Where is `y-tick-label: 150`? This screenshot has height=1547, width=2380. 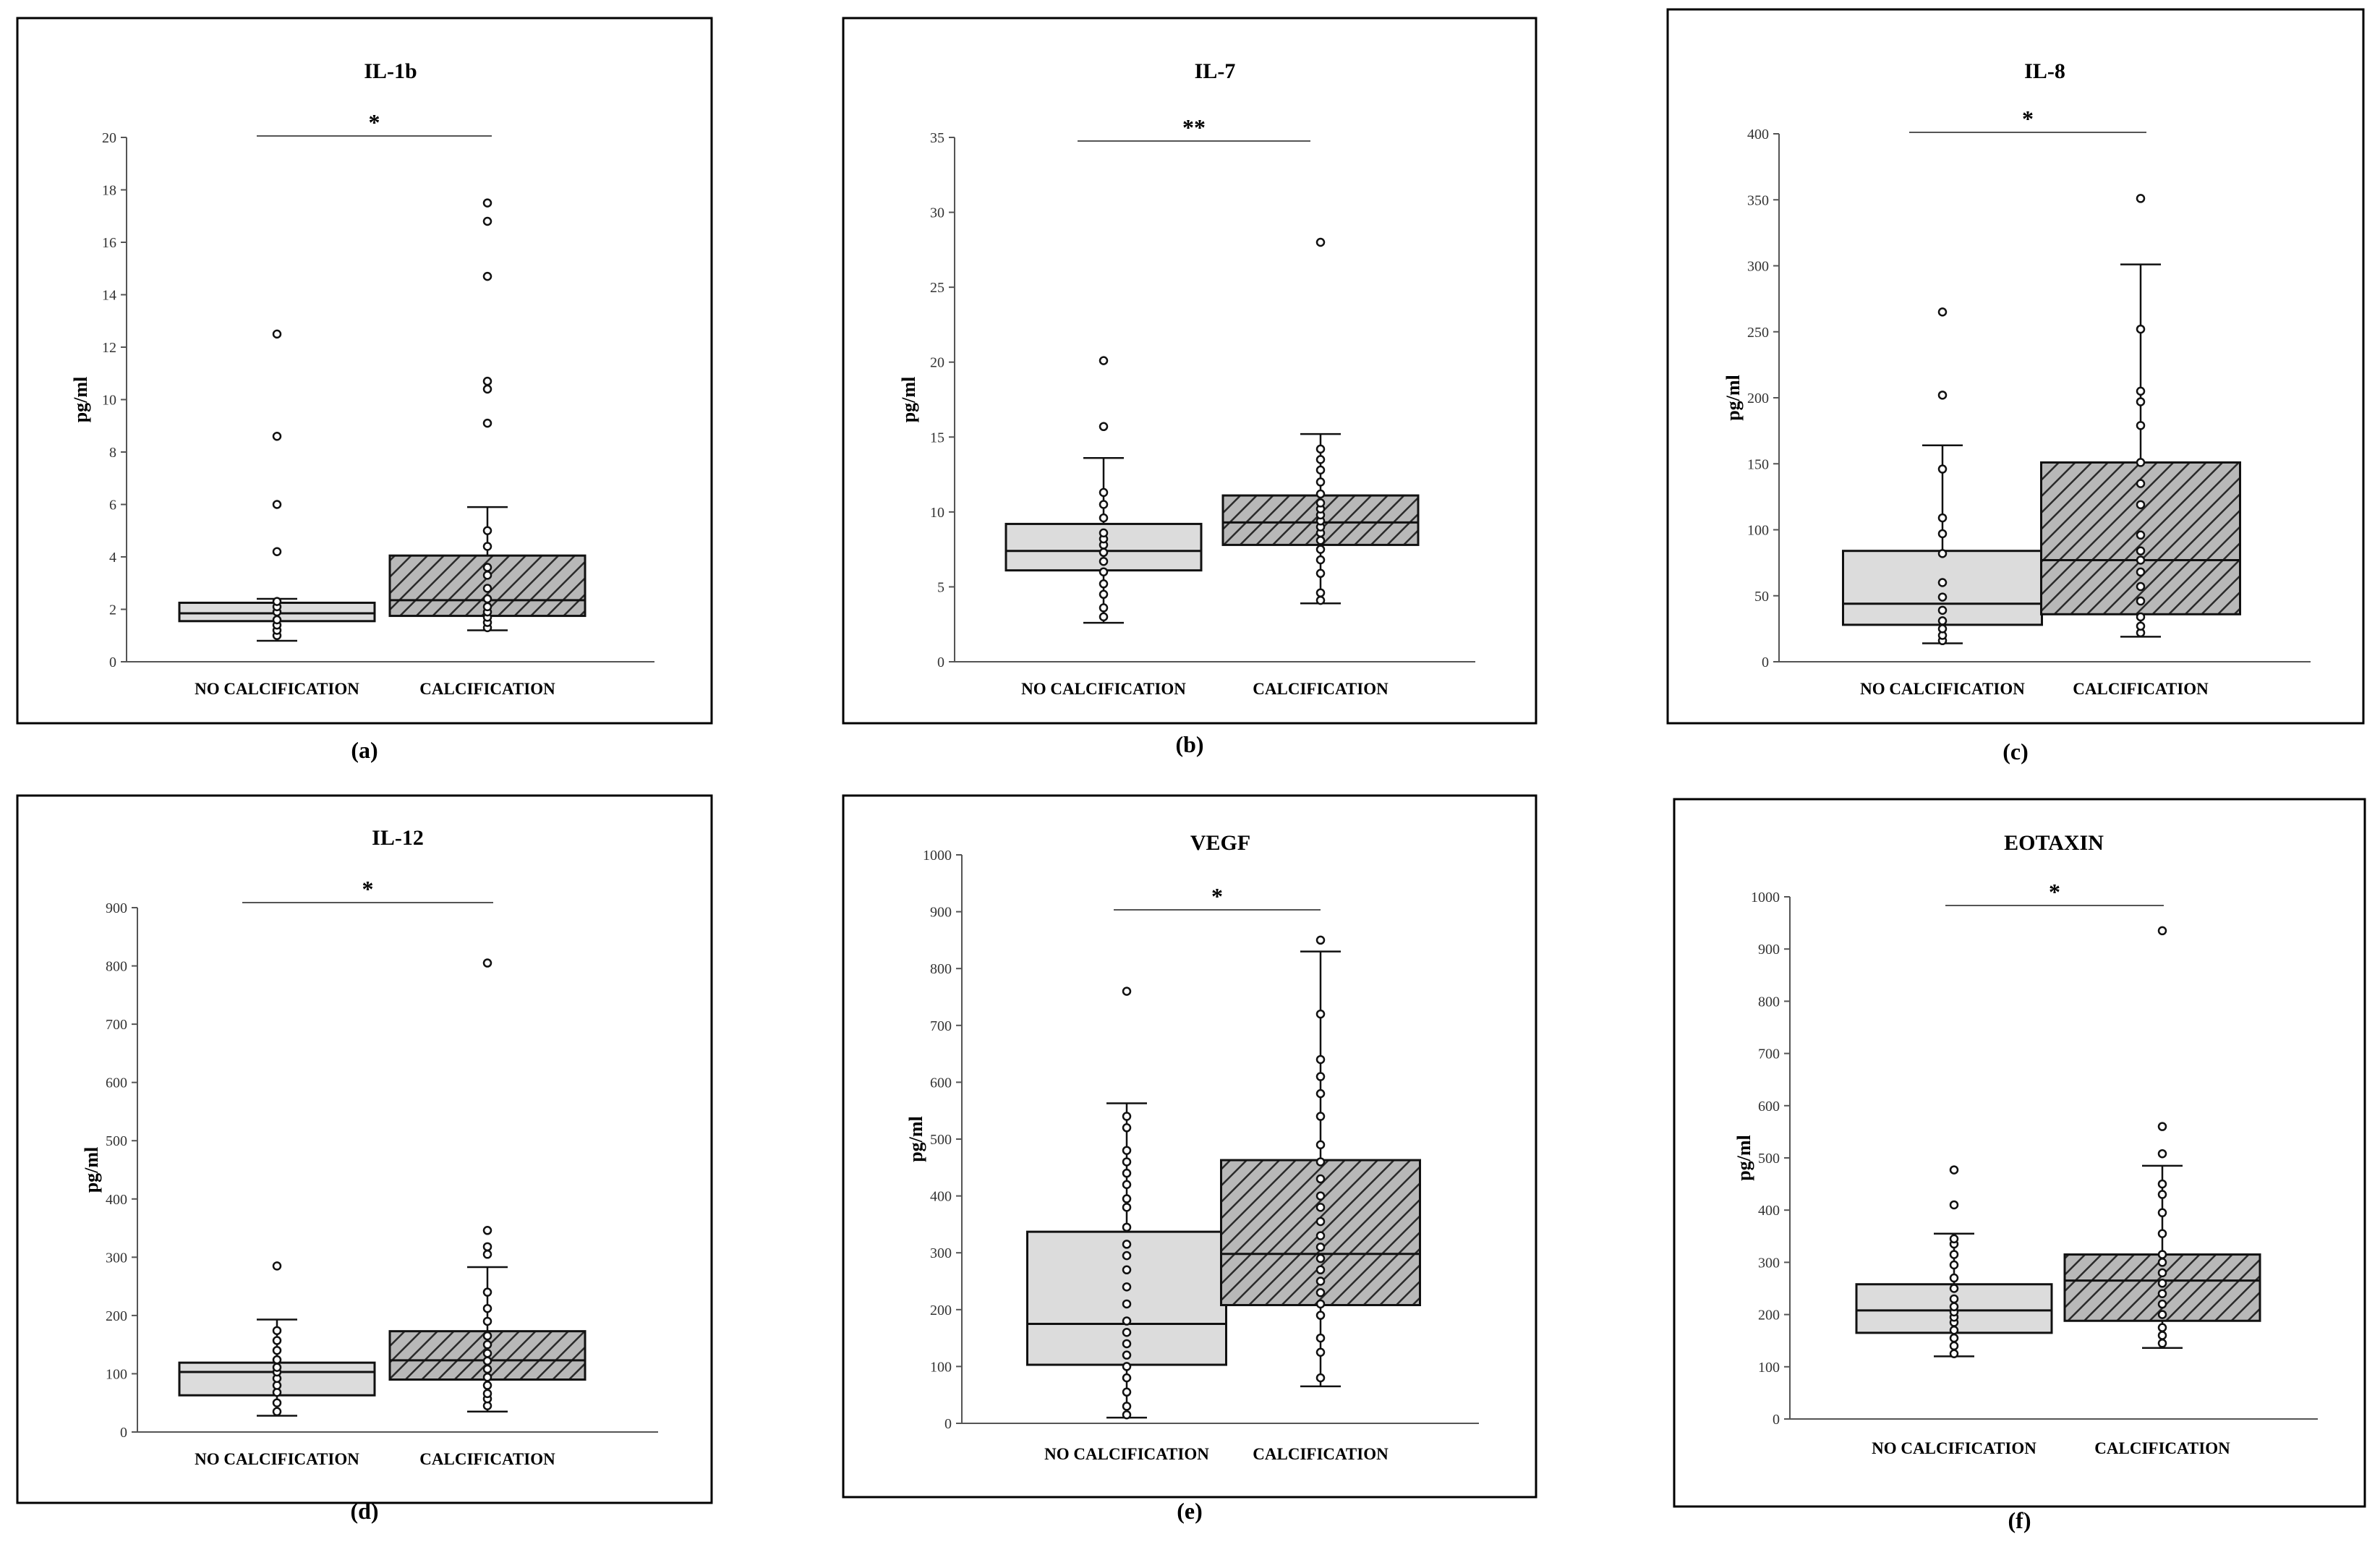
y-tick-label: 150 is located at coordinates (1758, 464).